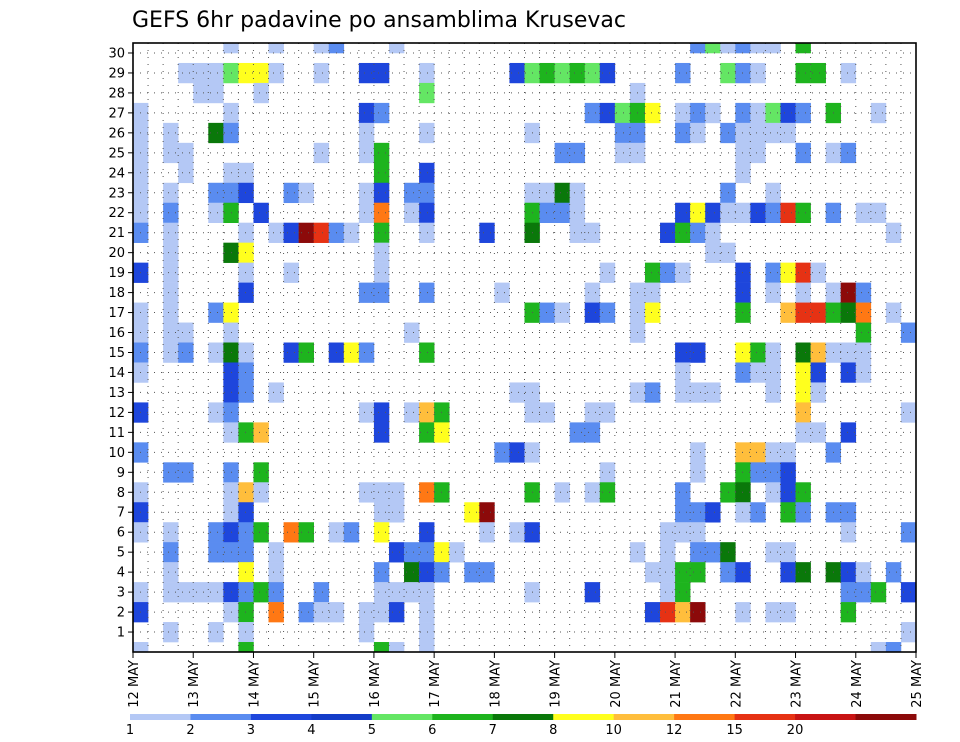 The height and width of the screenshot is (742, 960). What do you see at coordinates (121, 493) in the screenshot?
I see `y-tick-label: 8` at bounding box center [121, 493].